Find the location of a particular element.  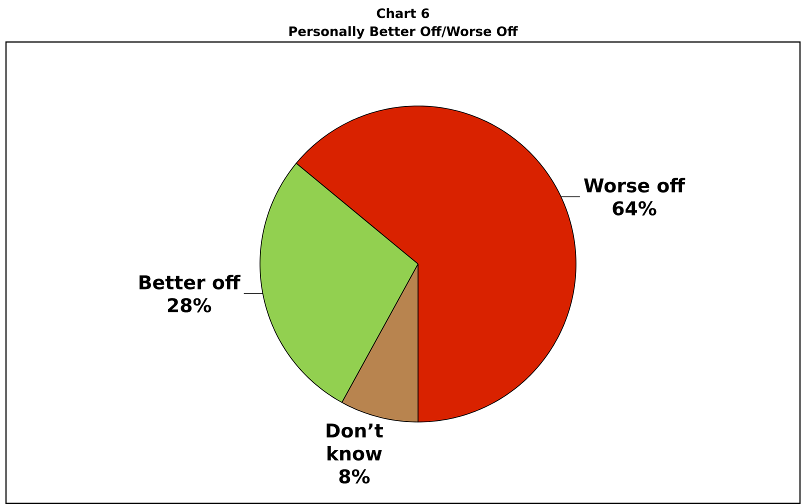

slice-label: Don’t know is located at coordinates (354, 442).